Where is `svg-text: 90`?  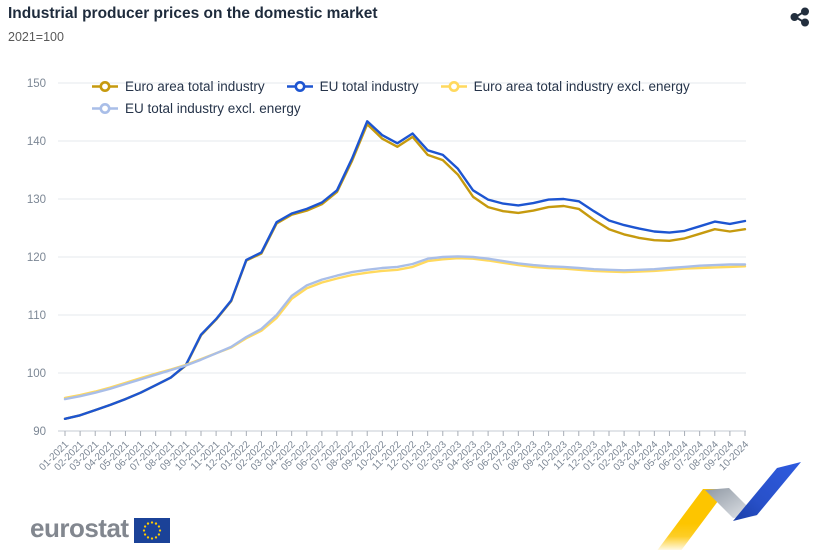 svg-text: 90 is located at coordinates (39, 432).